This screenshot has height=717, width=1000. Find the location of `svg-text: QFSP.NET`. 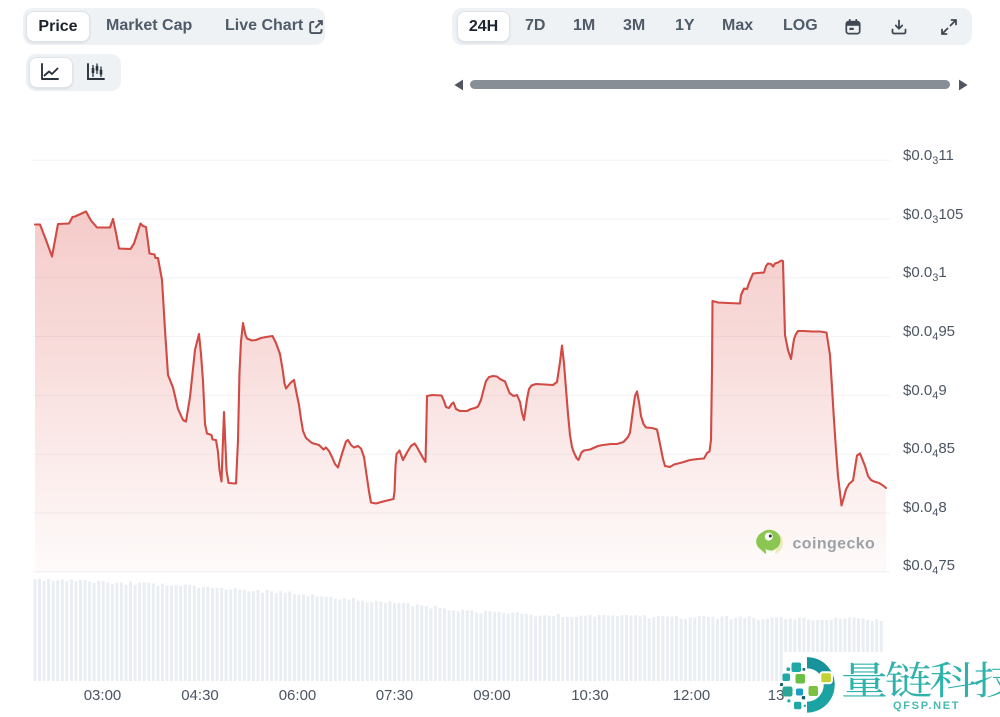

svg-text: QFSP.NET is located at coordinates (926, 706).